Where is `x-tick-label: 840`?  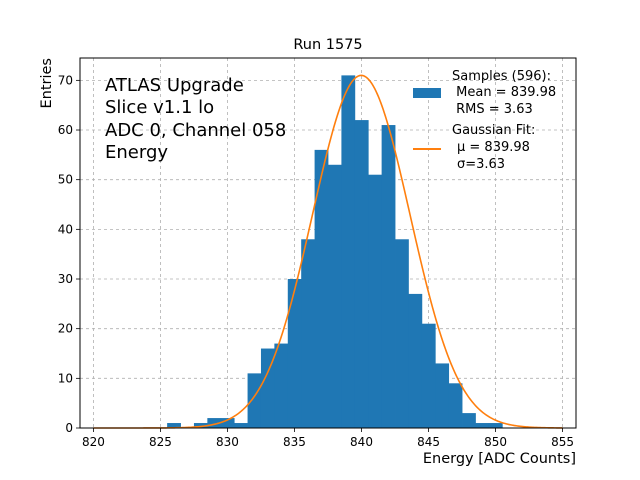
x-tick-label: 840 is located at coordinates (361, 442).